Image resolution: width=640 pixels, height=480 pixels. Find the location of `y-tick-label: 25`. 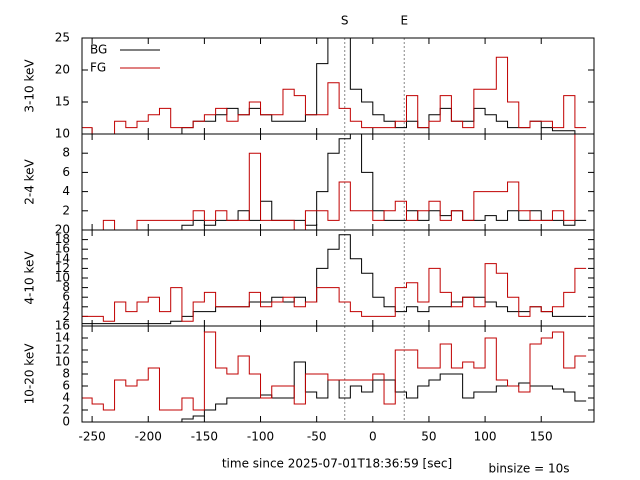

y-tick-label: 25 is located at coordinates (62, 38).